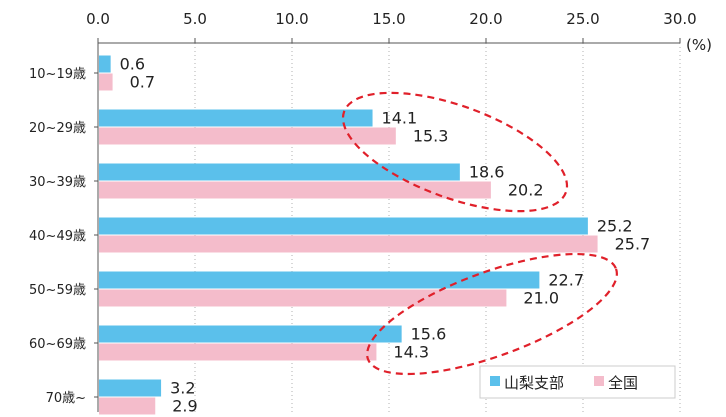 Image resolution: width=726 pixels, height=417 pixels. Describe the element at coordinates (57, 344) in the screenshot. I see `category-label: 60~69歳` at that location.